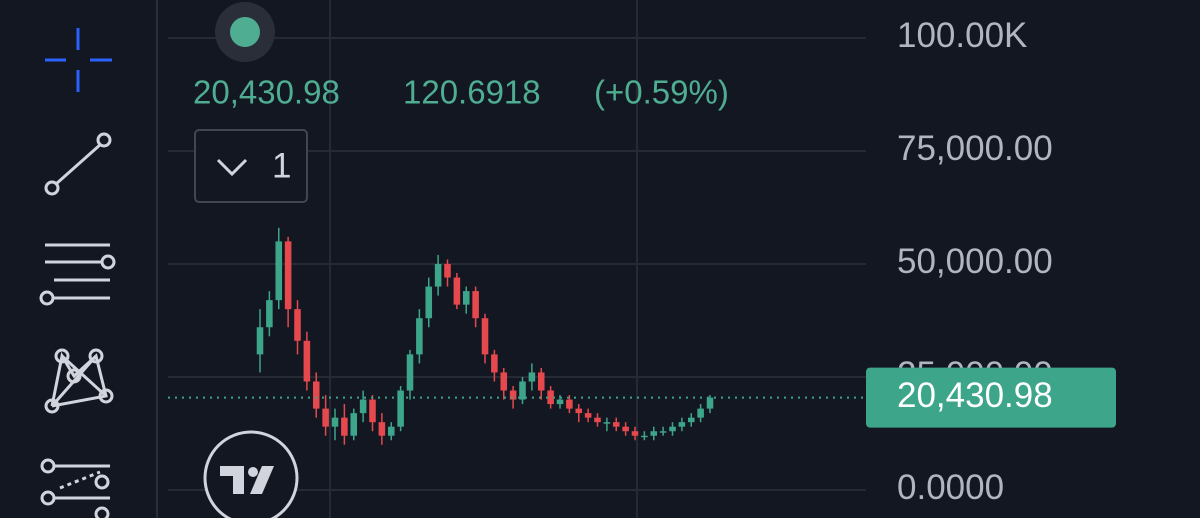  Describe the element at coordinates (79, 381) in the screenshot. I see `pattern-tool` at that location.